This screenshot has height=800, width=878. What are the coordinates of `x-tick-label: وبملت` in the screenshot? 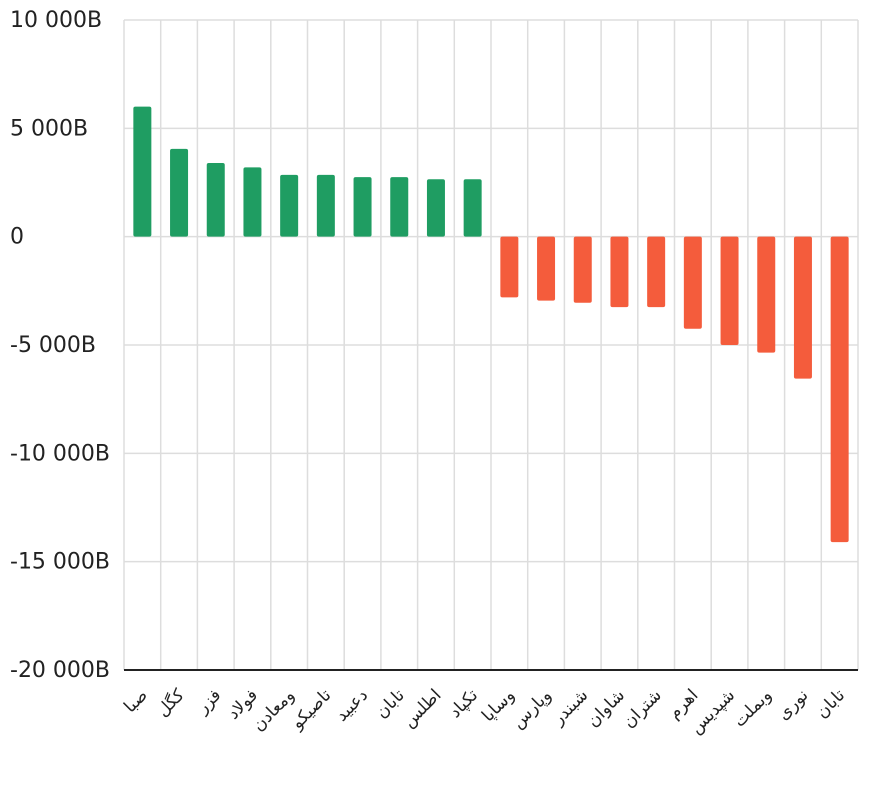 It's located at (753, 708).